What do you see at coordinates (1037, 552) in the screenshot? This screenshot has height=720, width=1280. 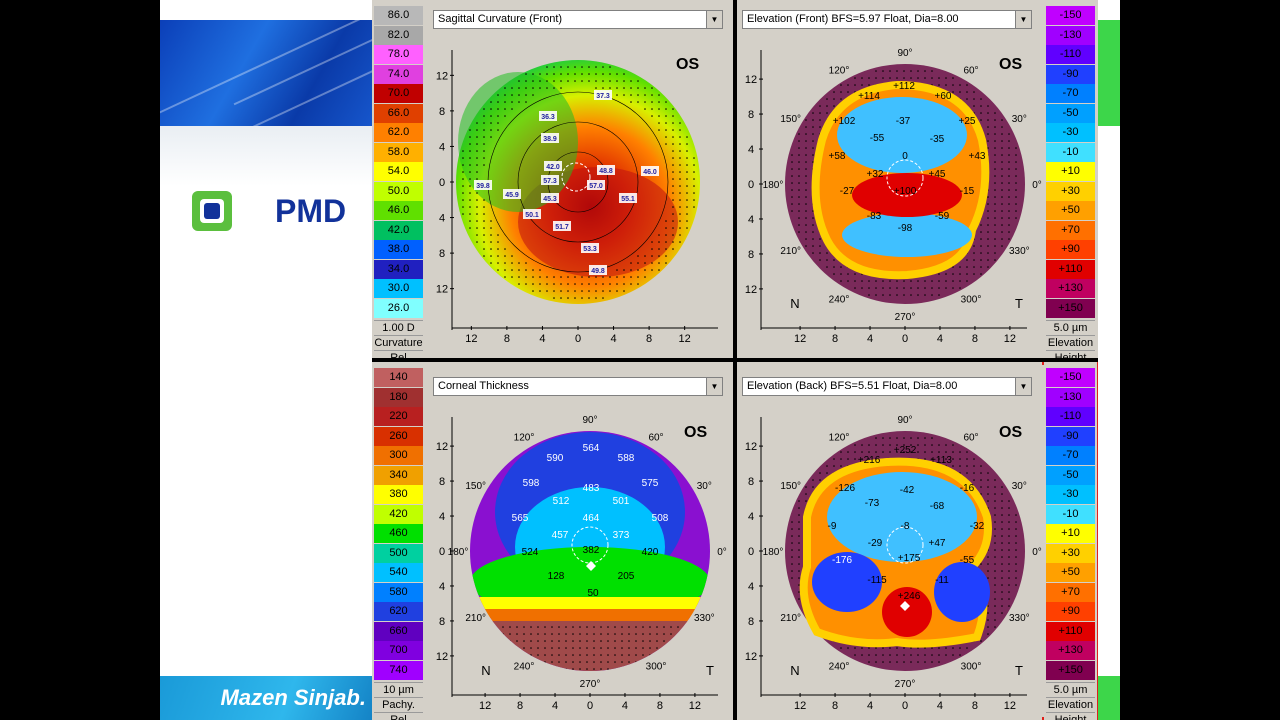 I see `angle-label: 0°` at bounding box center [1037, 552].